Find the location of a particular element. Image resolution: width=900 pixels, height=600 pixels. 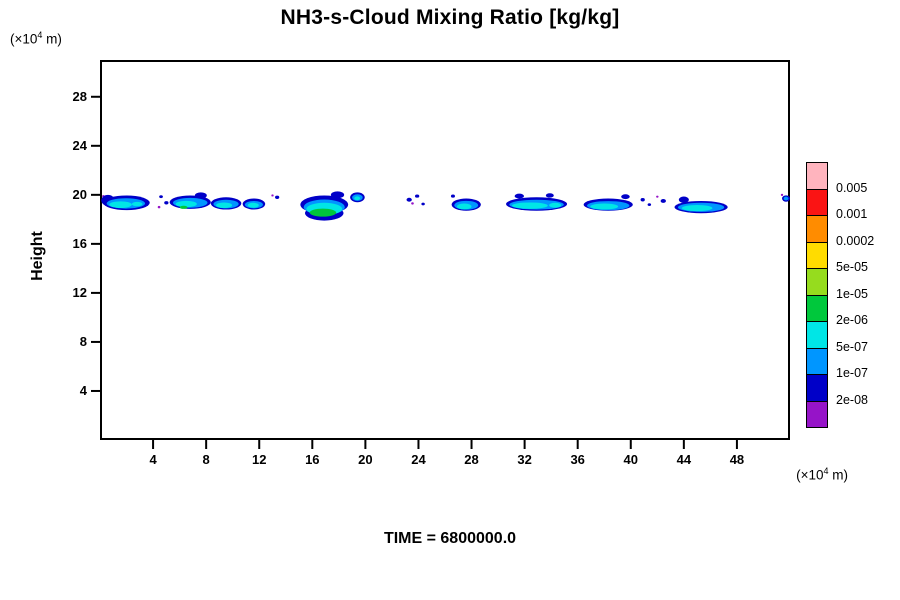

x-tick-label: 32 is located at coordinates (524, 459).